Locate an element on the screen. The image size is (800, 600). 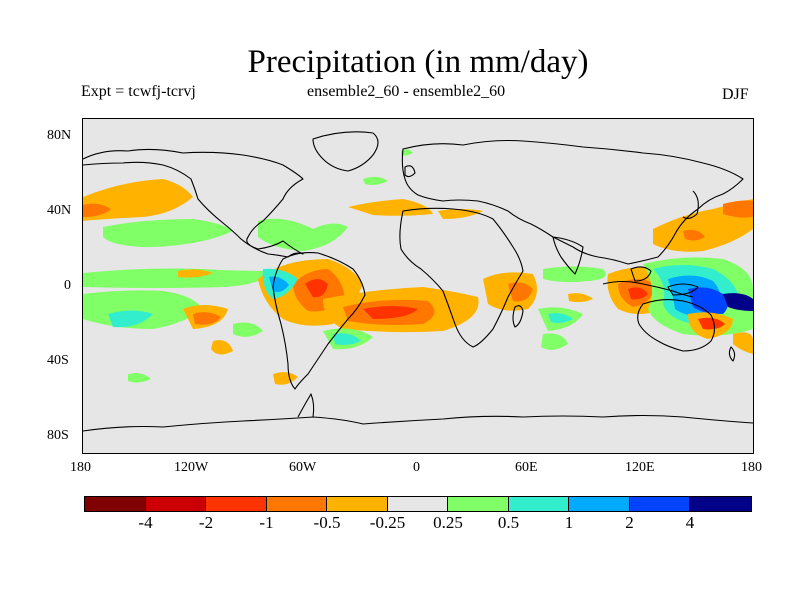
lat-label-80n: 80N is located at coordinates (59, 135).